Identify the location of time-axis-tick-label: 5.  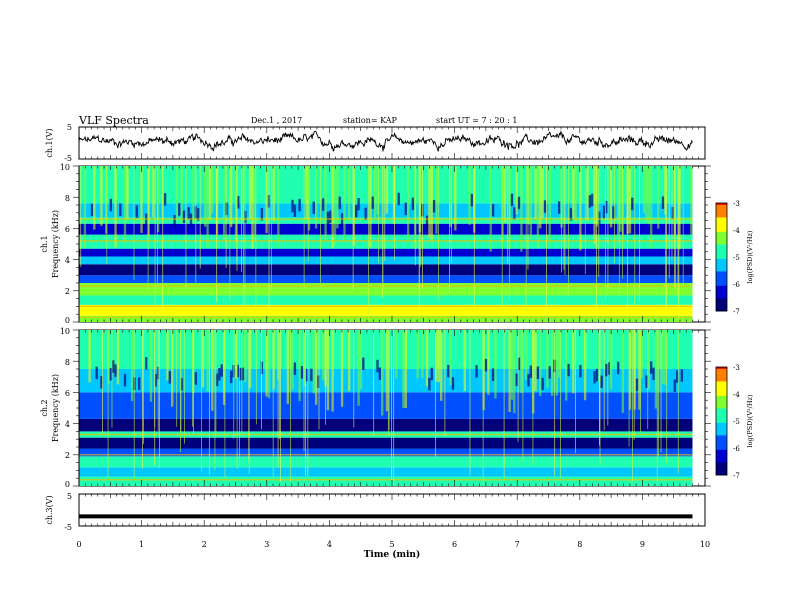
(391, 544).